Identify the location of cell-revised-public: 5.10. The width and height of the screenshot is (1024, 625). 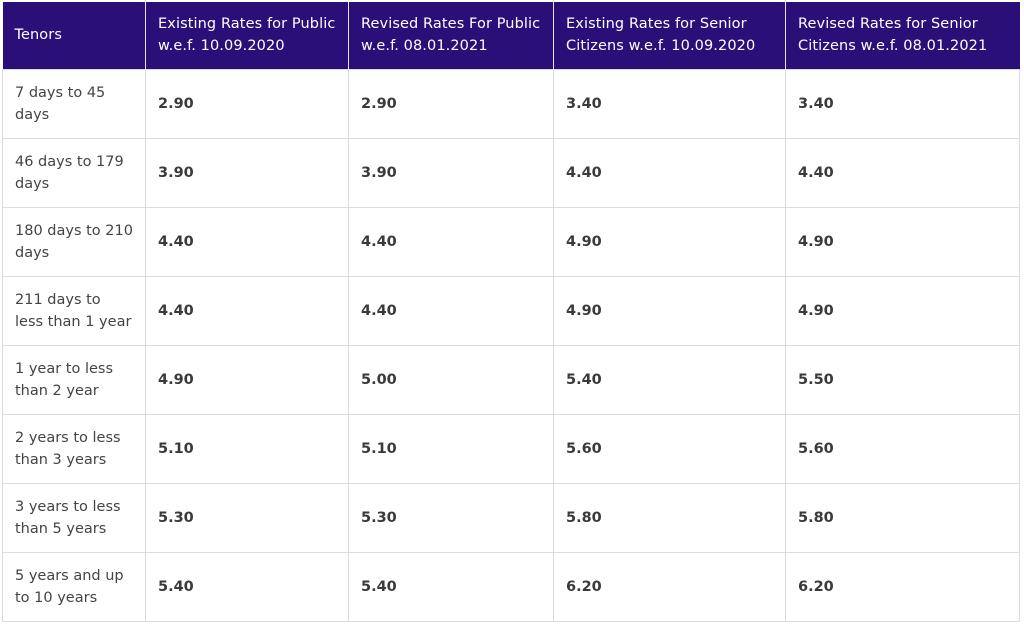
(451, 448).